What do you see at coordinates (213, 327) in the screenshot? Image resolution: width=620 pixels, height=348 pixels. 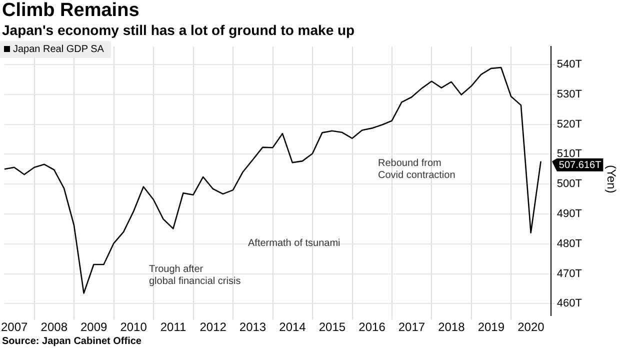 I see `x-tick-label: 2012` at bounding box center [213, 327].